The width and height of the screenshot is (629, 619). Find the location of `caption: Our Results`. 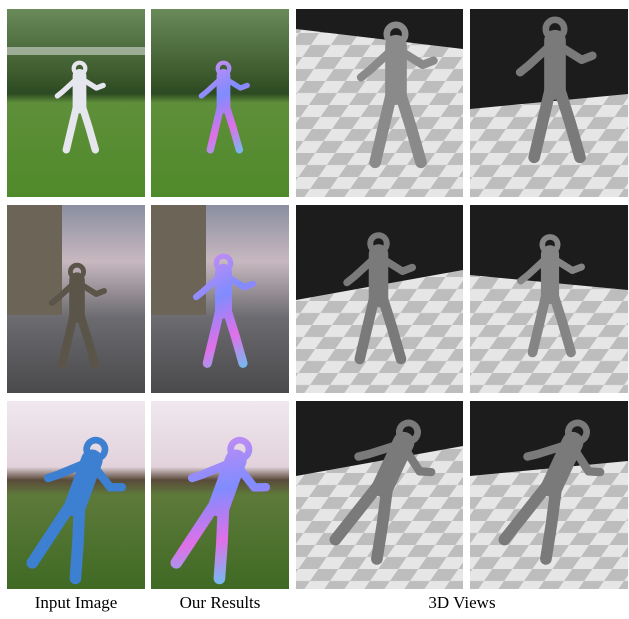

caption: Our Results is located at coordinates (220, 602).